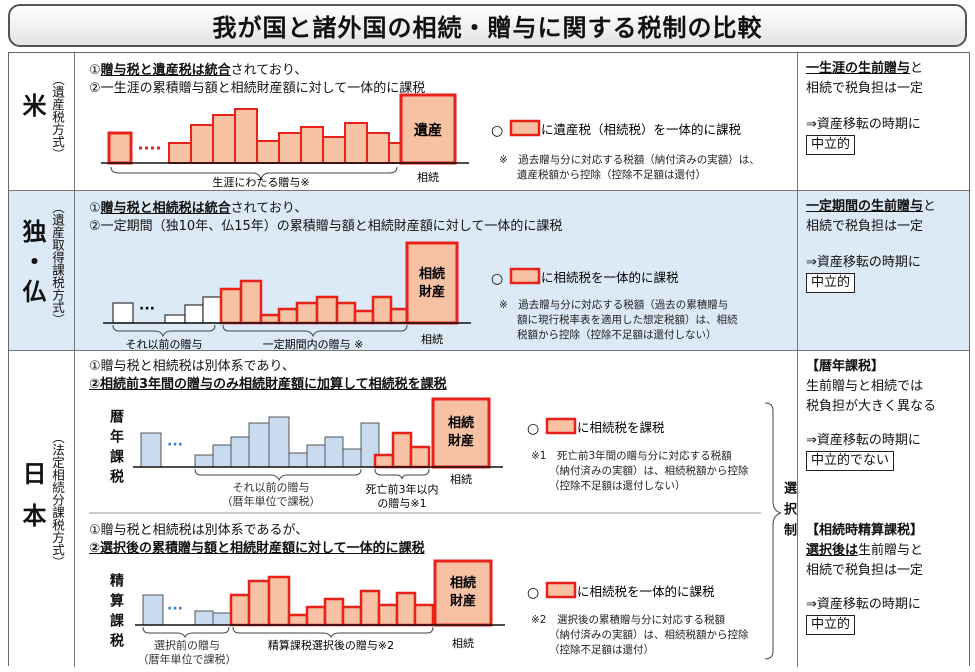  Describe the element at coordinates (428, 177) in the screenshot. I see `us-inherit-label: 相続` at that location.